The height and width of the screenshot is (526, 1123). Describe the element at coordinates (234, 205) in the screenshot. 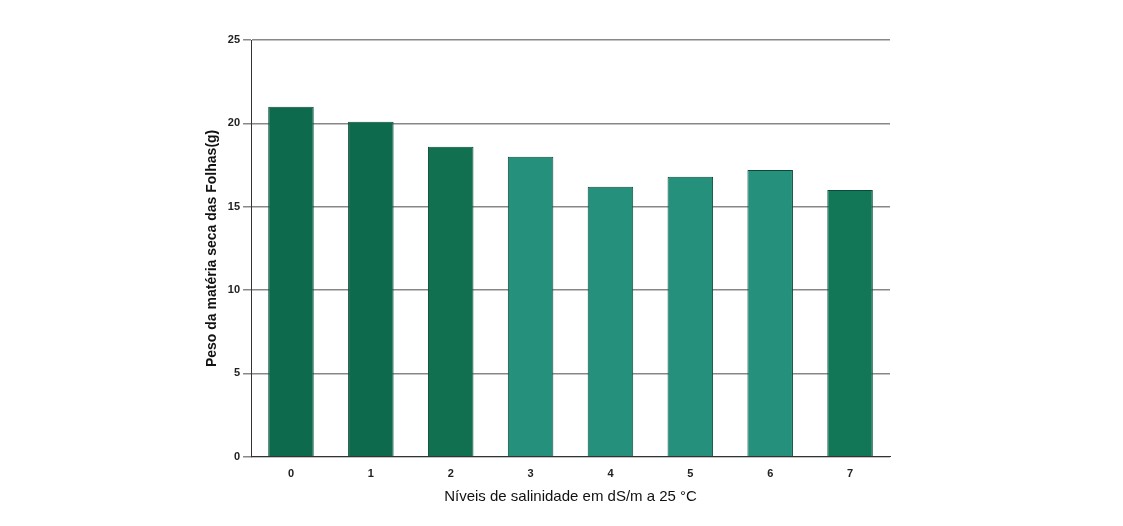

I see `y-tick-label: 15` at that location.